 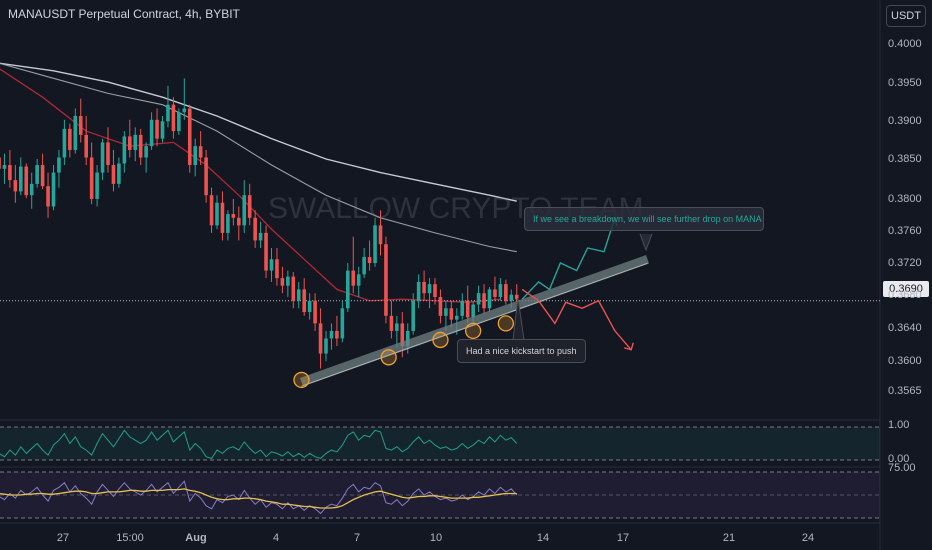 What do you see at coordinates (543, 538) in the screenshot?
I see `x-tick-label: 14` at bounding box center [543, 538].